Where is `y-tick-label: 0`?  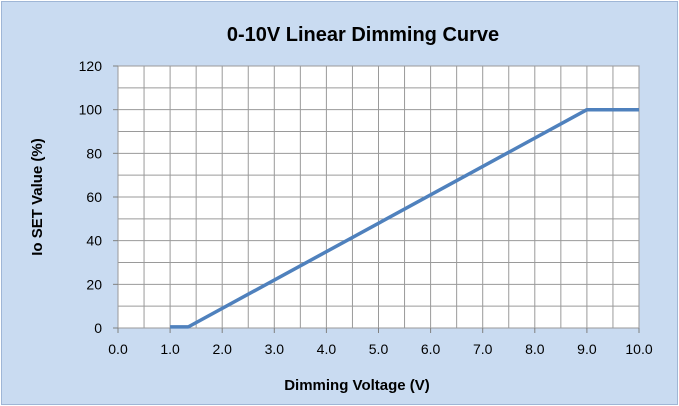
y-tick-label: 0 is located at coordinates (98, 328).